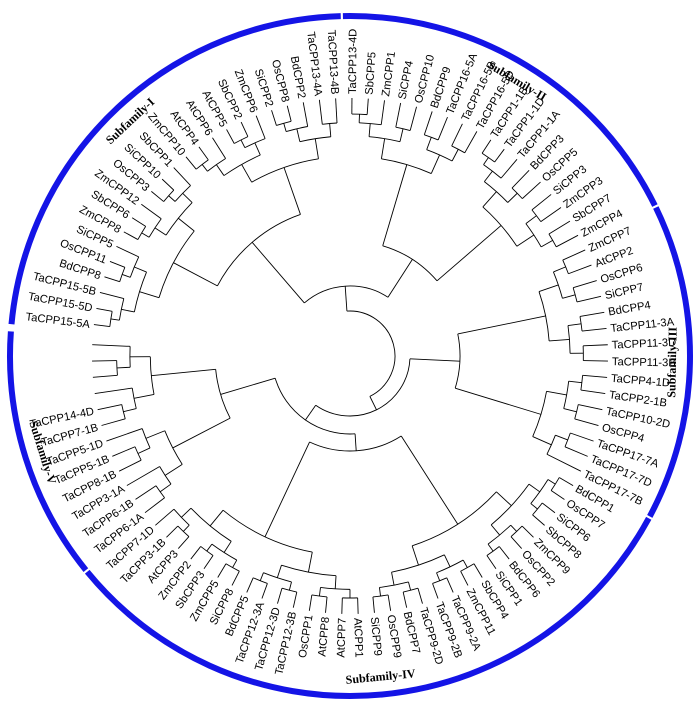  What do you see at coordinates (380, 676) in the screenshot?
I see `subfamily-label-4: Subfamily-IV` at bounding box center [380, 676].